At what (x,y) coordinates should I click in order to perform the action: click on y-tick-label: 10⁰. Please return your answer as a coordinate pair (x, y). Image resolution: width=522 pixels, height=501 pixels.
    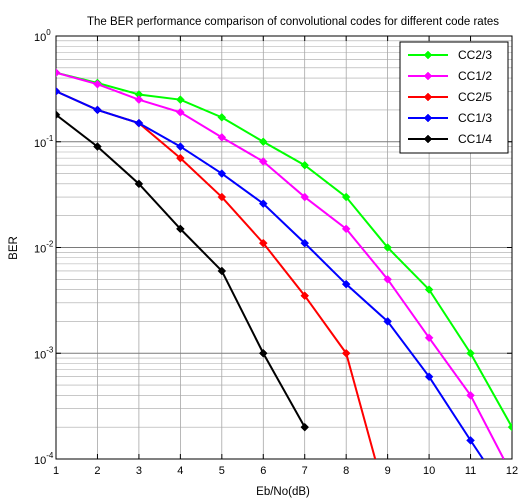
    Looking at the image, I should click on (42, 36).